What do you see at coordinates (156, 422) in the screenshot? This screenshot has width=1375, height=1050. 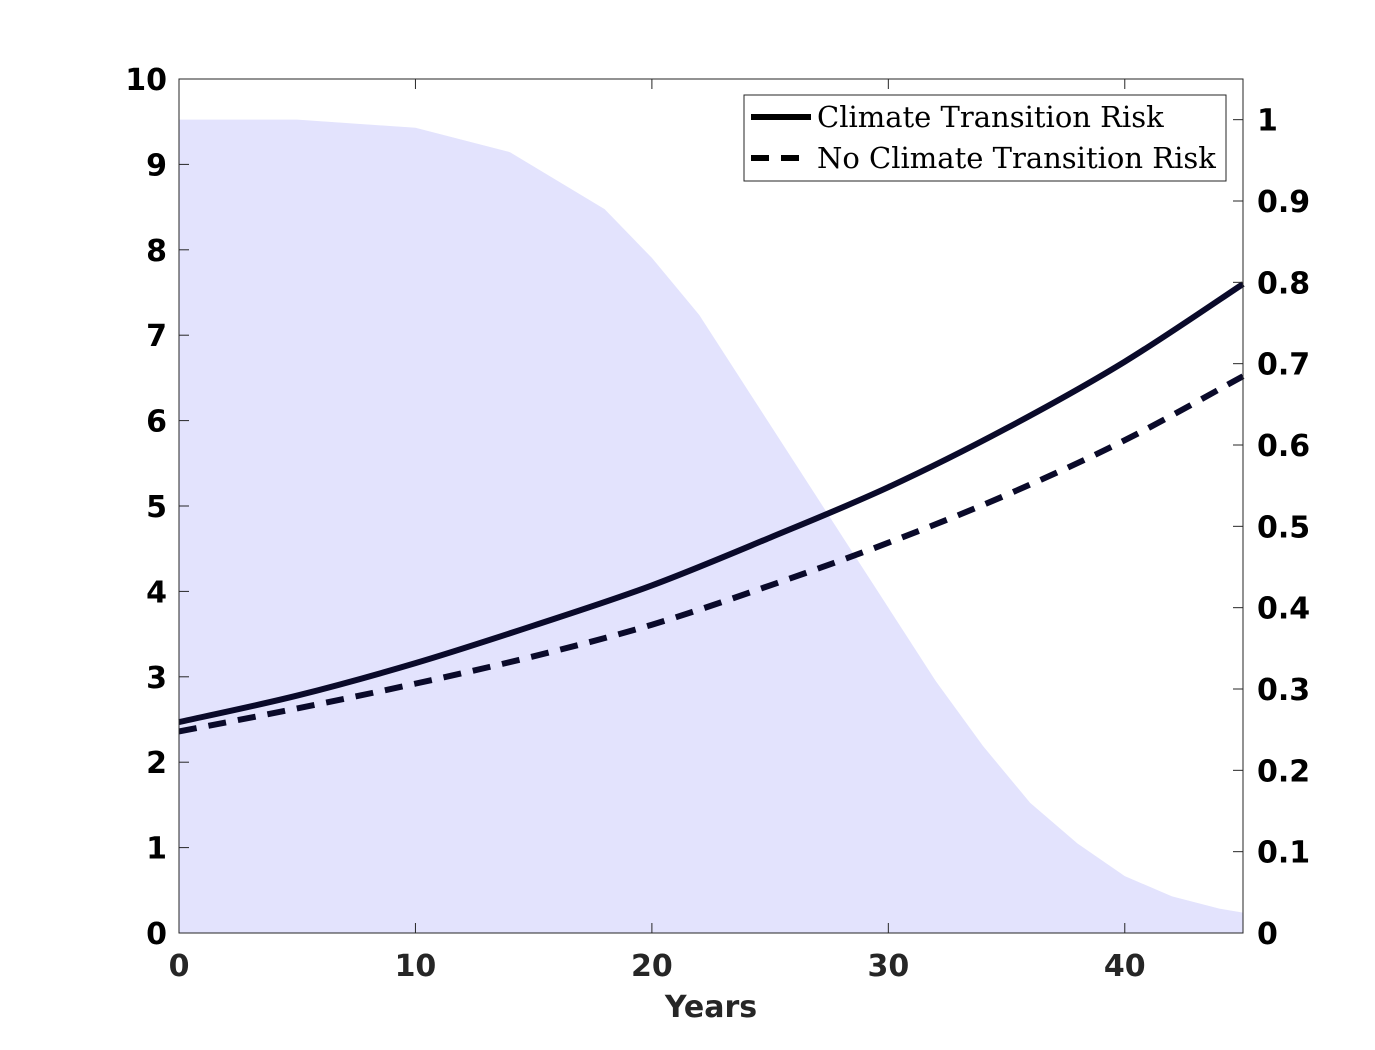 I see `y-left-tick-label: 6` at bounding box center [156, 422].